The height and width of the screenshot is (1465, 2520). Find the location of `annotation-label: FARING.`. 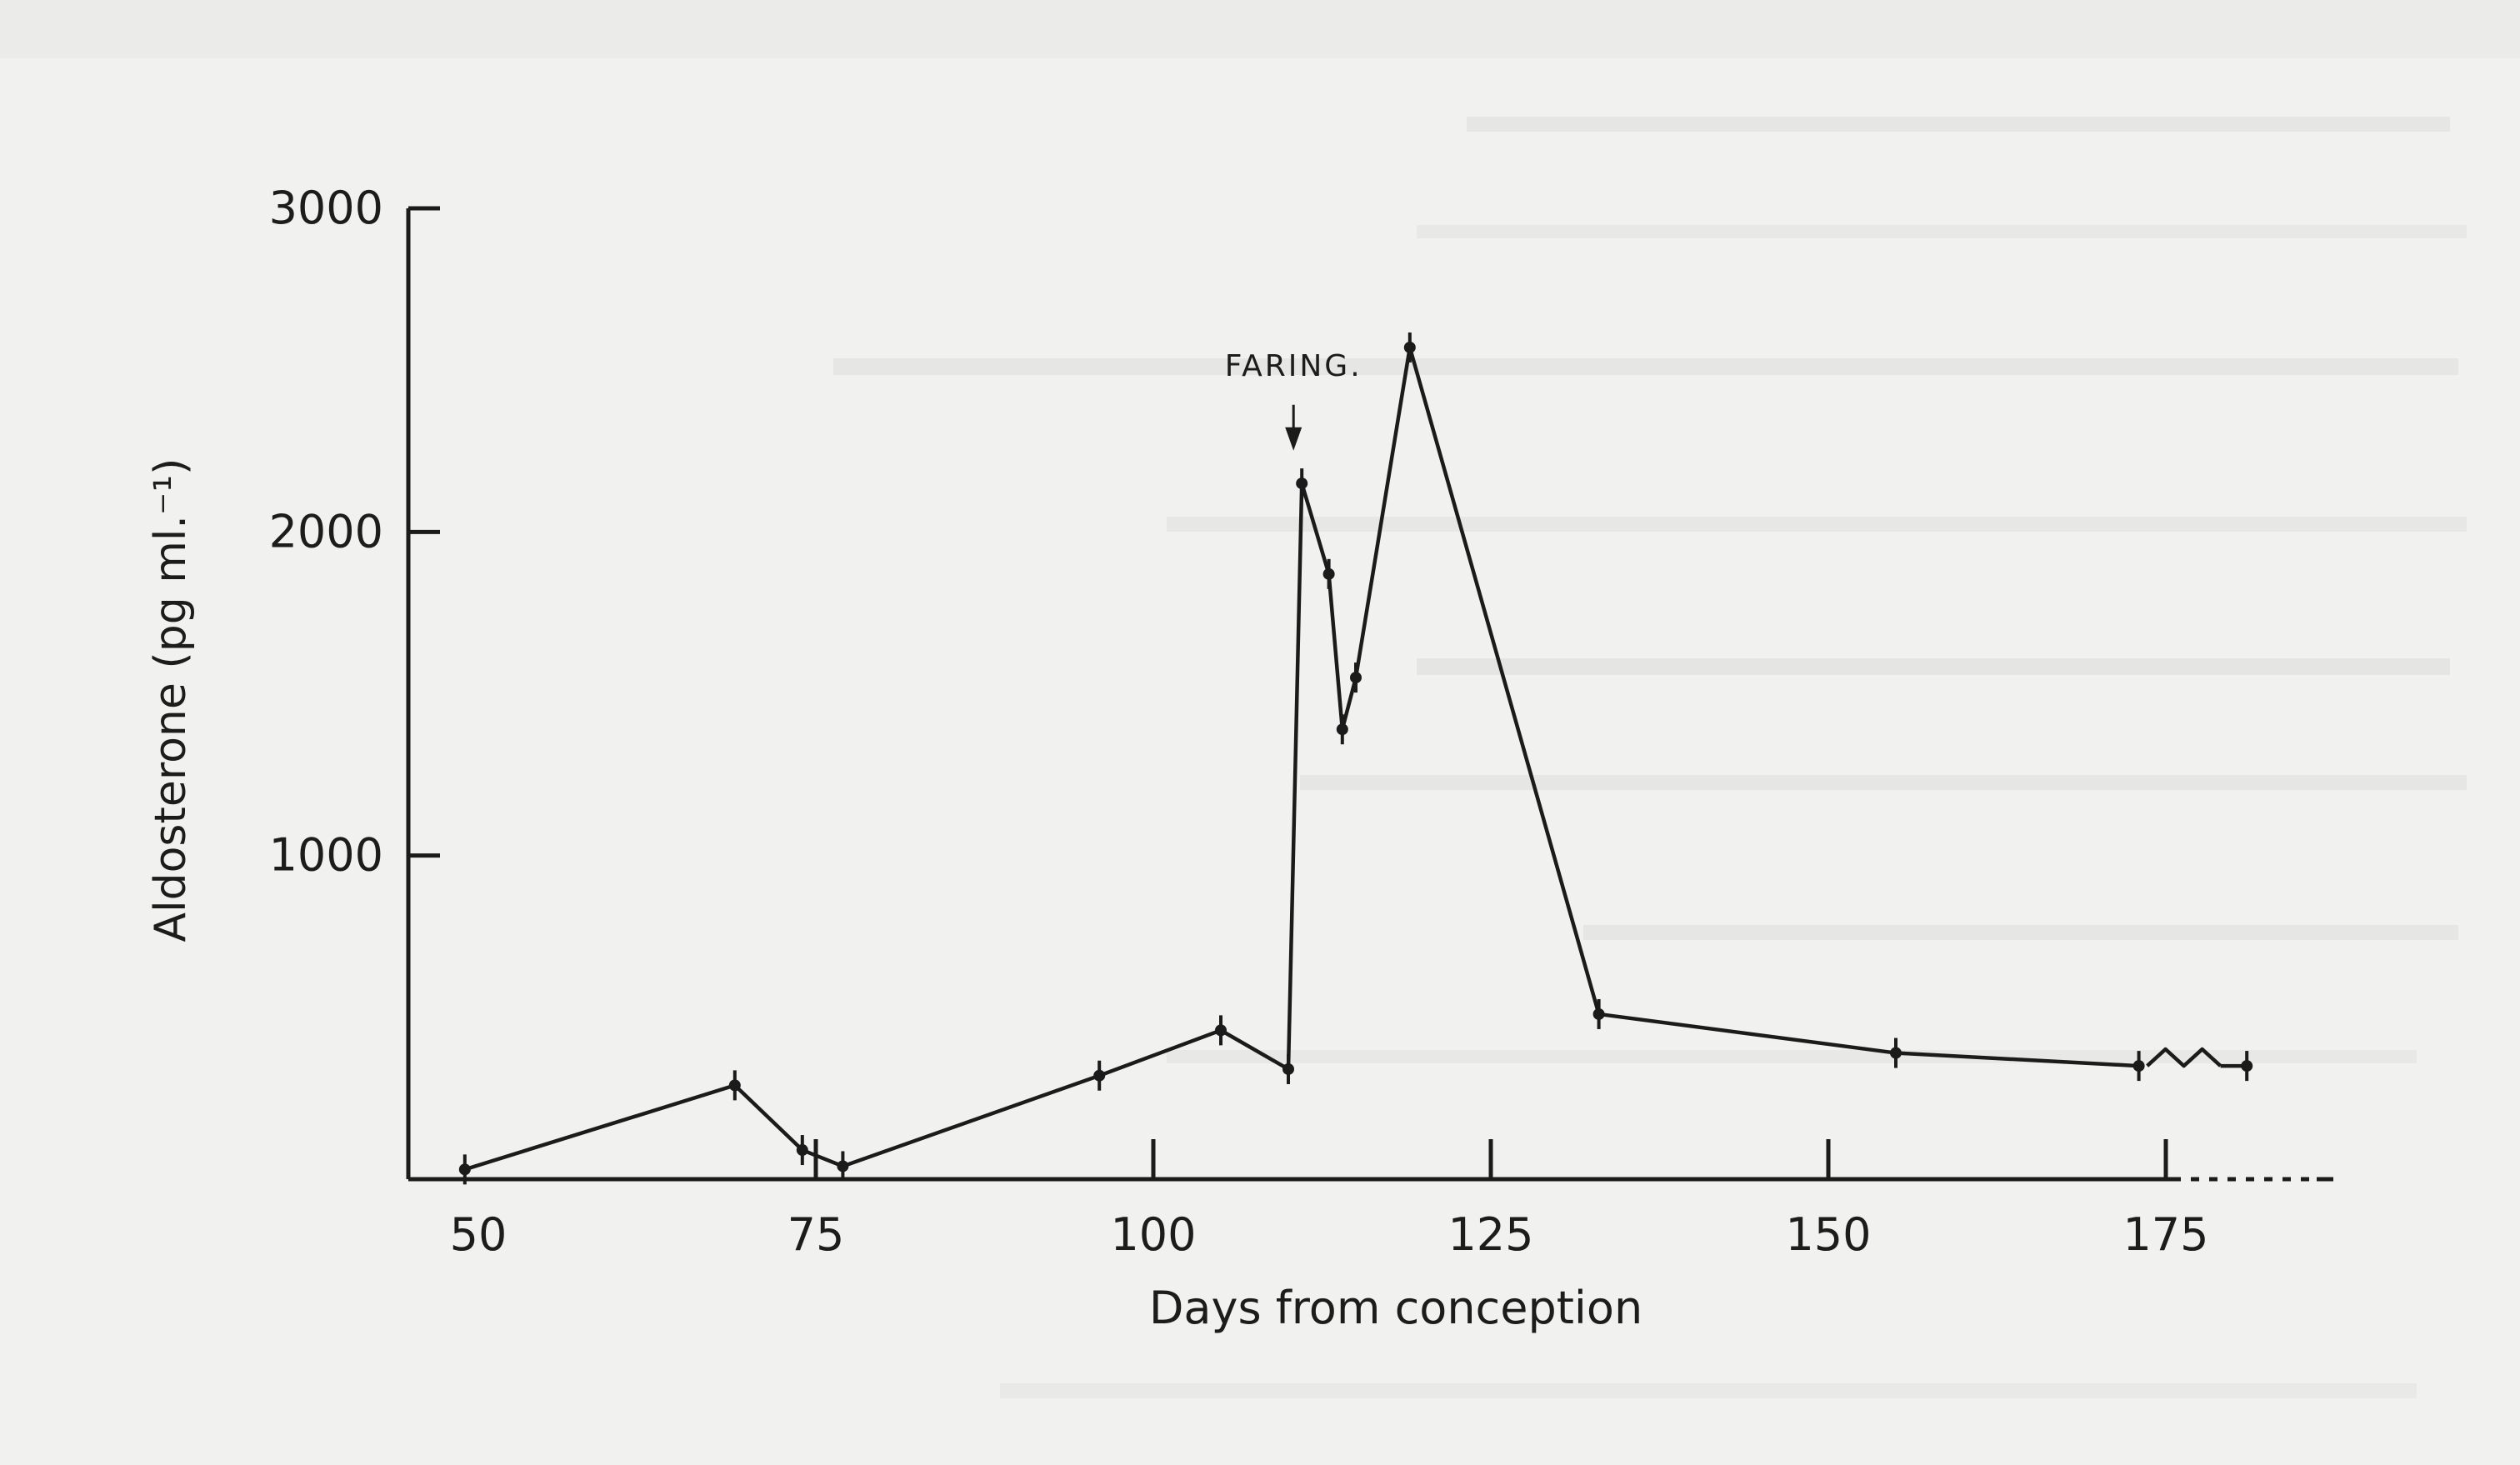

annotation-label: FARING. is located at coordinates (1293, 366).